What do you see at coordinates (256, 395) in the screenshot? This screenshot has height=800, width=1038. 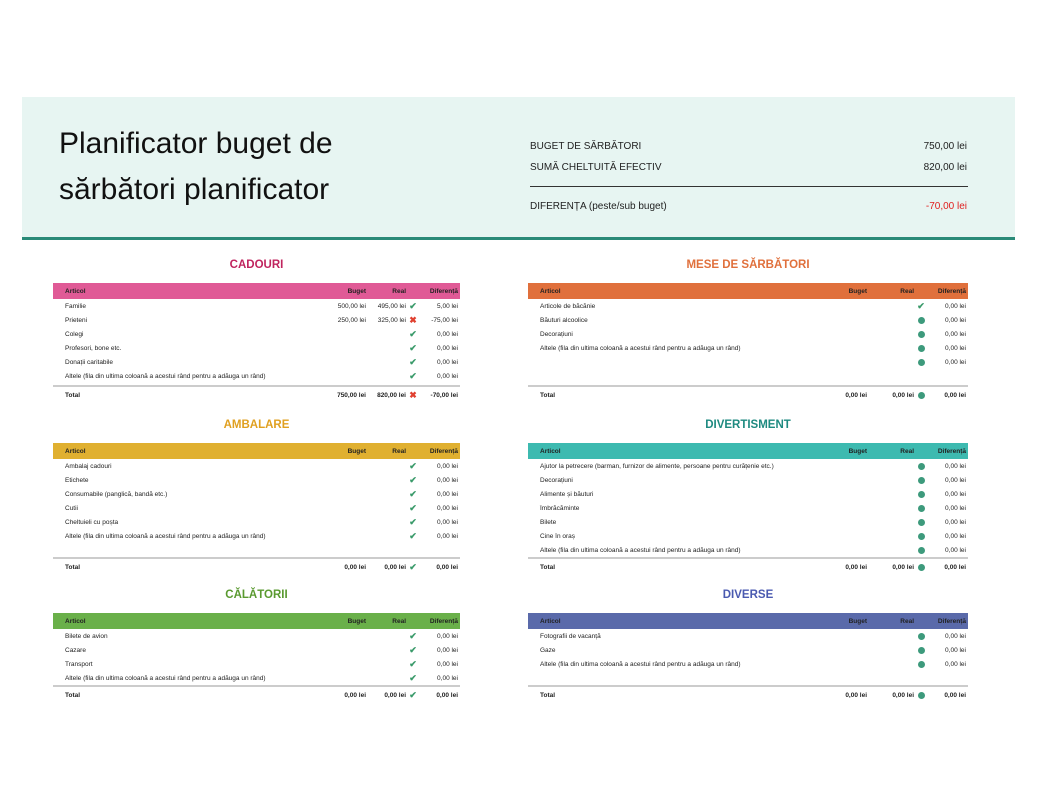 I see `total-row: Total 750,00 lei 820,00 lei ✖ -70,00 lei` at bounding box center [256, 395].